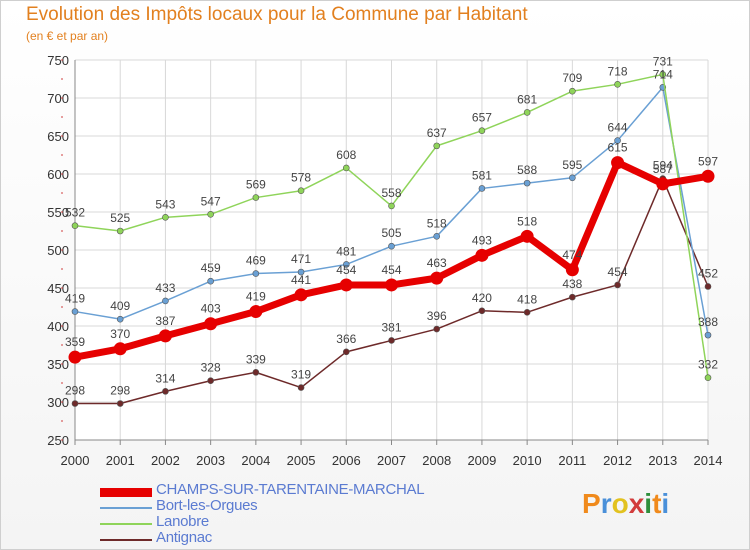 This screenshot has width=750, height=550. I want to click on data-label: 532, so click(75, 213).